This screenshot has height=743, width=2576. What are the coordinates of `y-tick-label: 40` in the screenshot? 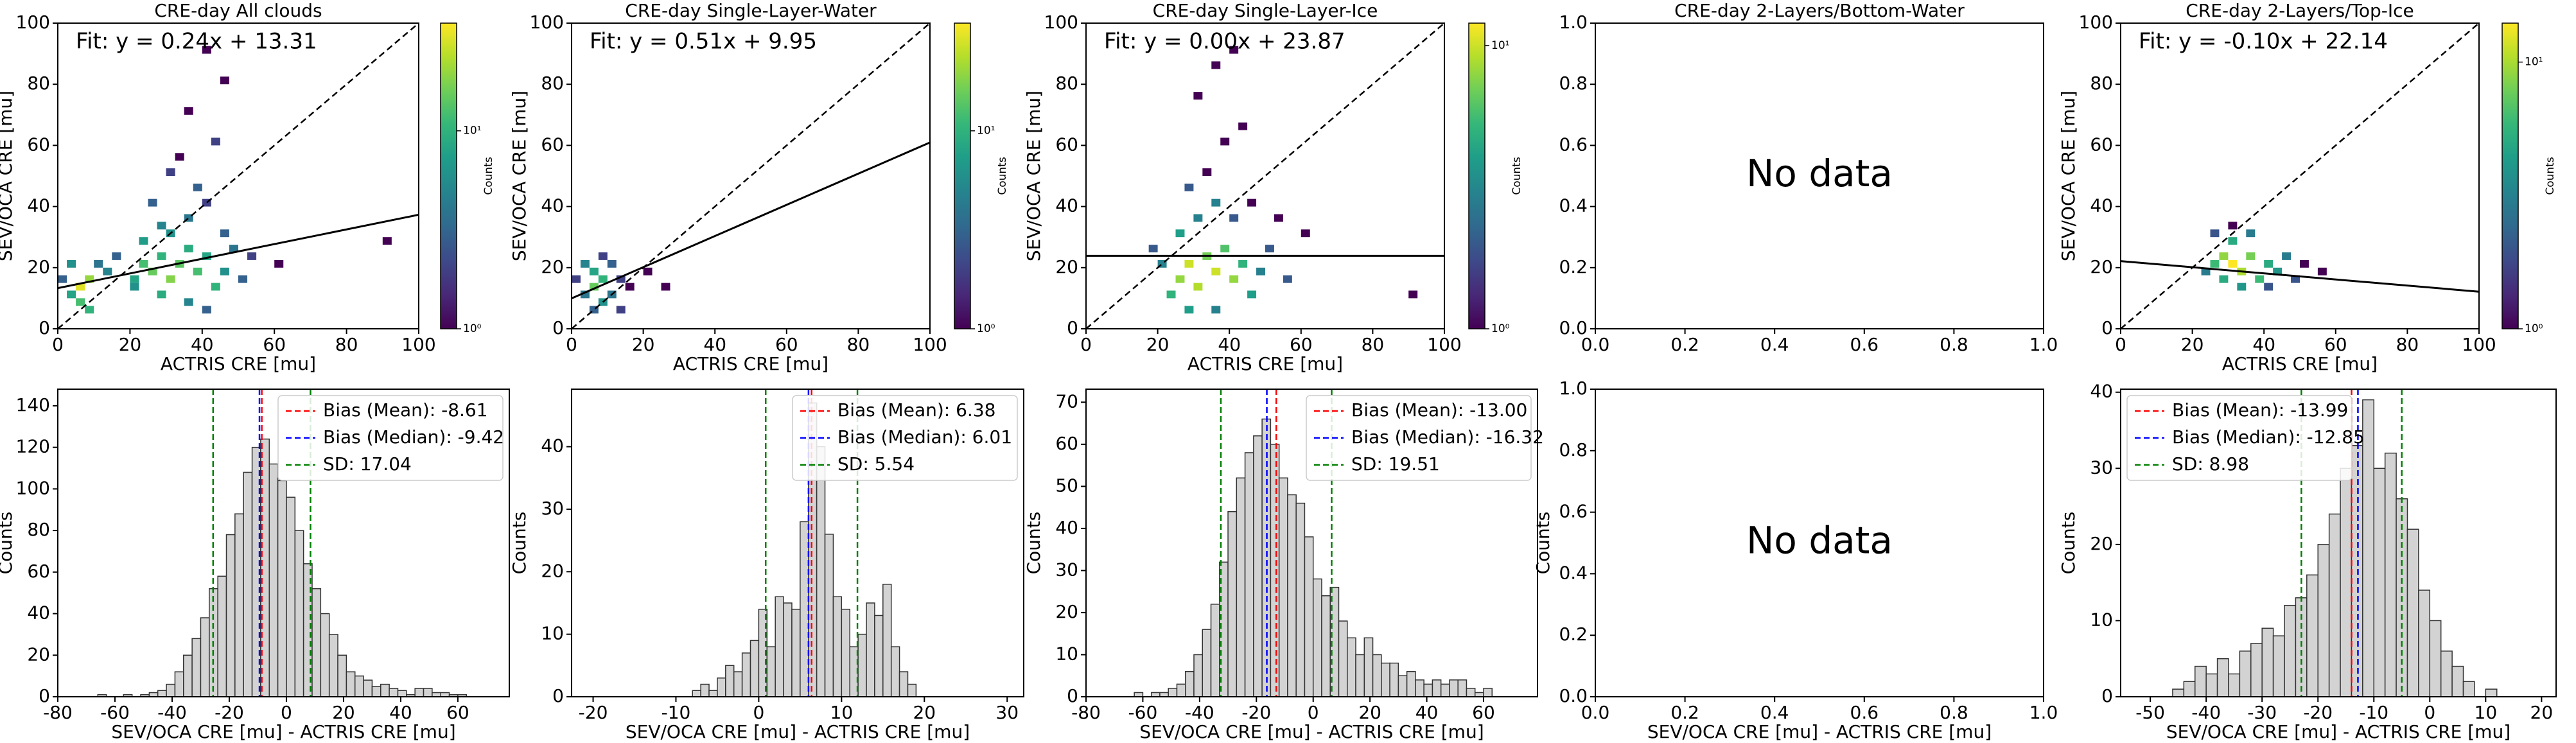 It's located at (2101, 391).